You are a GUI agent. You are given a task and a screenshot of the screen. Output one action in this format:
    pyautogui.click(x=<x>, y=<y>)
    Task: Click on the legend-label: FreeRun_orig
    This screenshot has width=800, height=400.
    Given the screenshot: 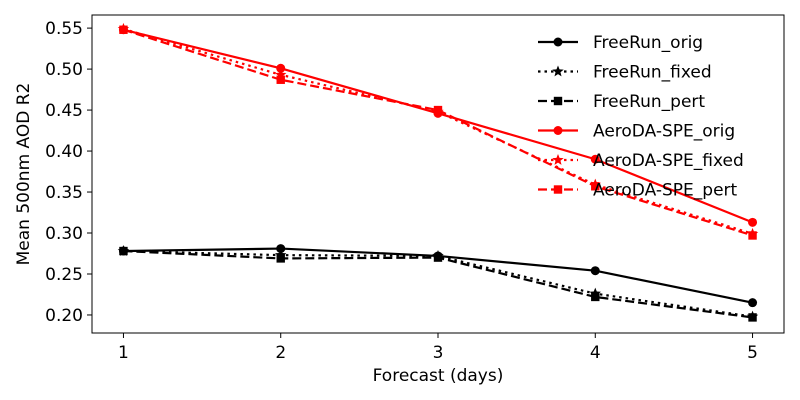 What is the action you would take?
    pyautogui.click(x=648, y=43)
    